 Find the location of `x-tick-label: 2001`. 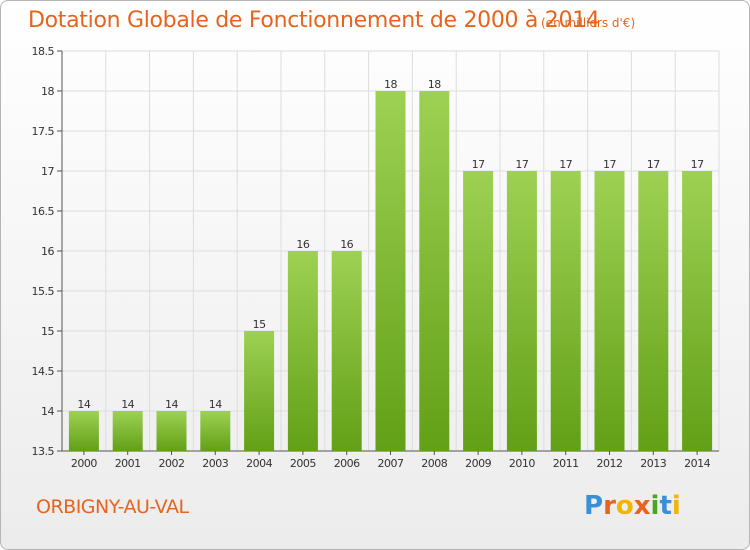

x-tick-label: 2001 is located at coordinates (128, 463).